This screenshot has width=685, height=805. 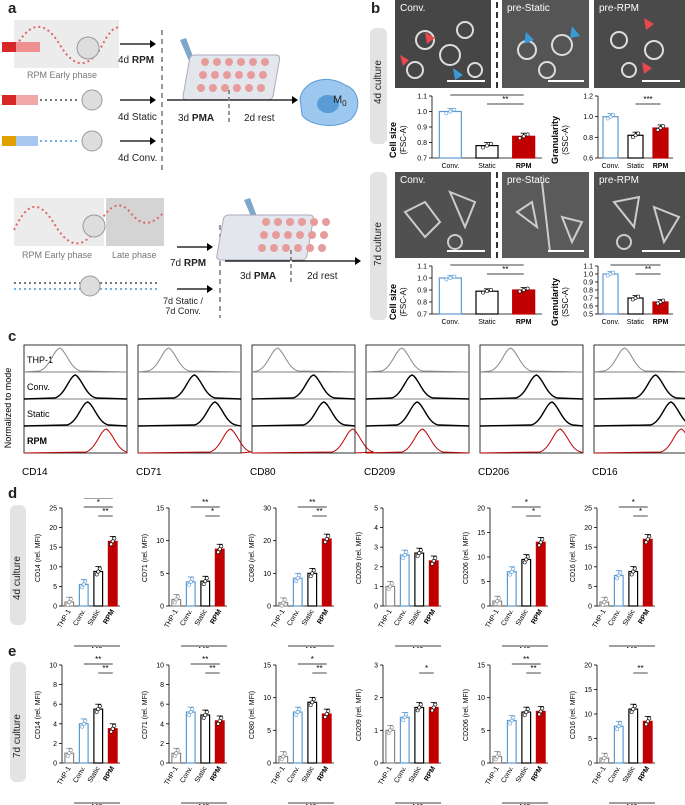 What do you see at coordinates (588, 159) in the screenshot?
I see `y-tick-label: 0.6` at bounding box center [588, 159].